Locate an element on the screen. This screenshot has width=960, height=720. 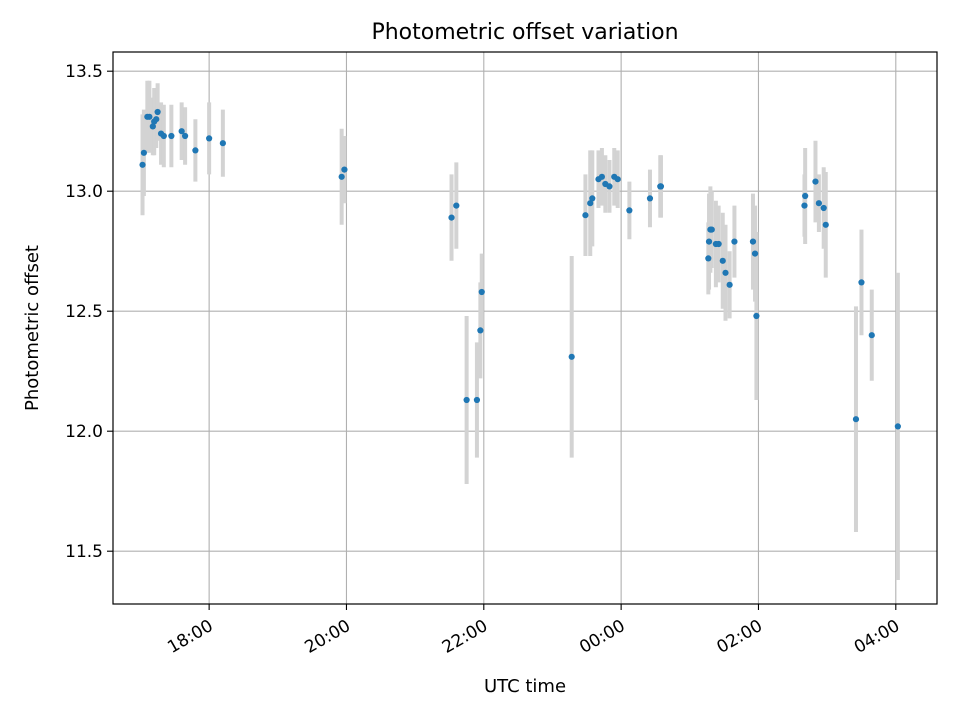
y-tick-label: 13.5 is located at coordinates (84, 72).